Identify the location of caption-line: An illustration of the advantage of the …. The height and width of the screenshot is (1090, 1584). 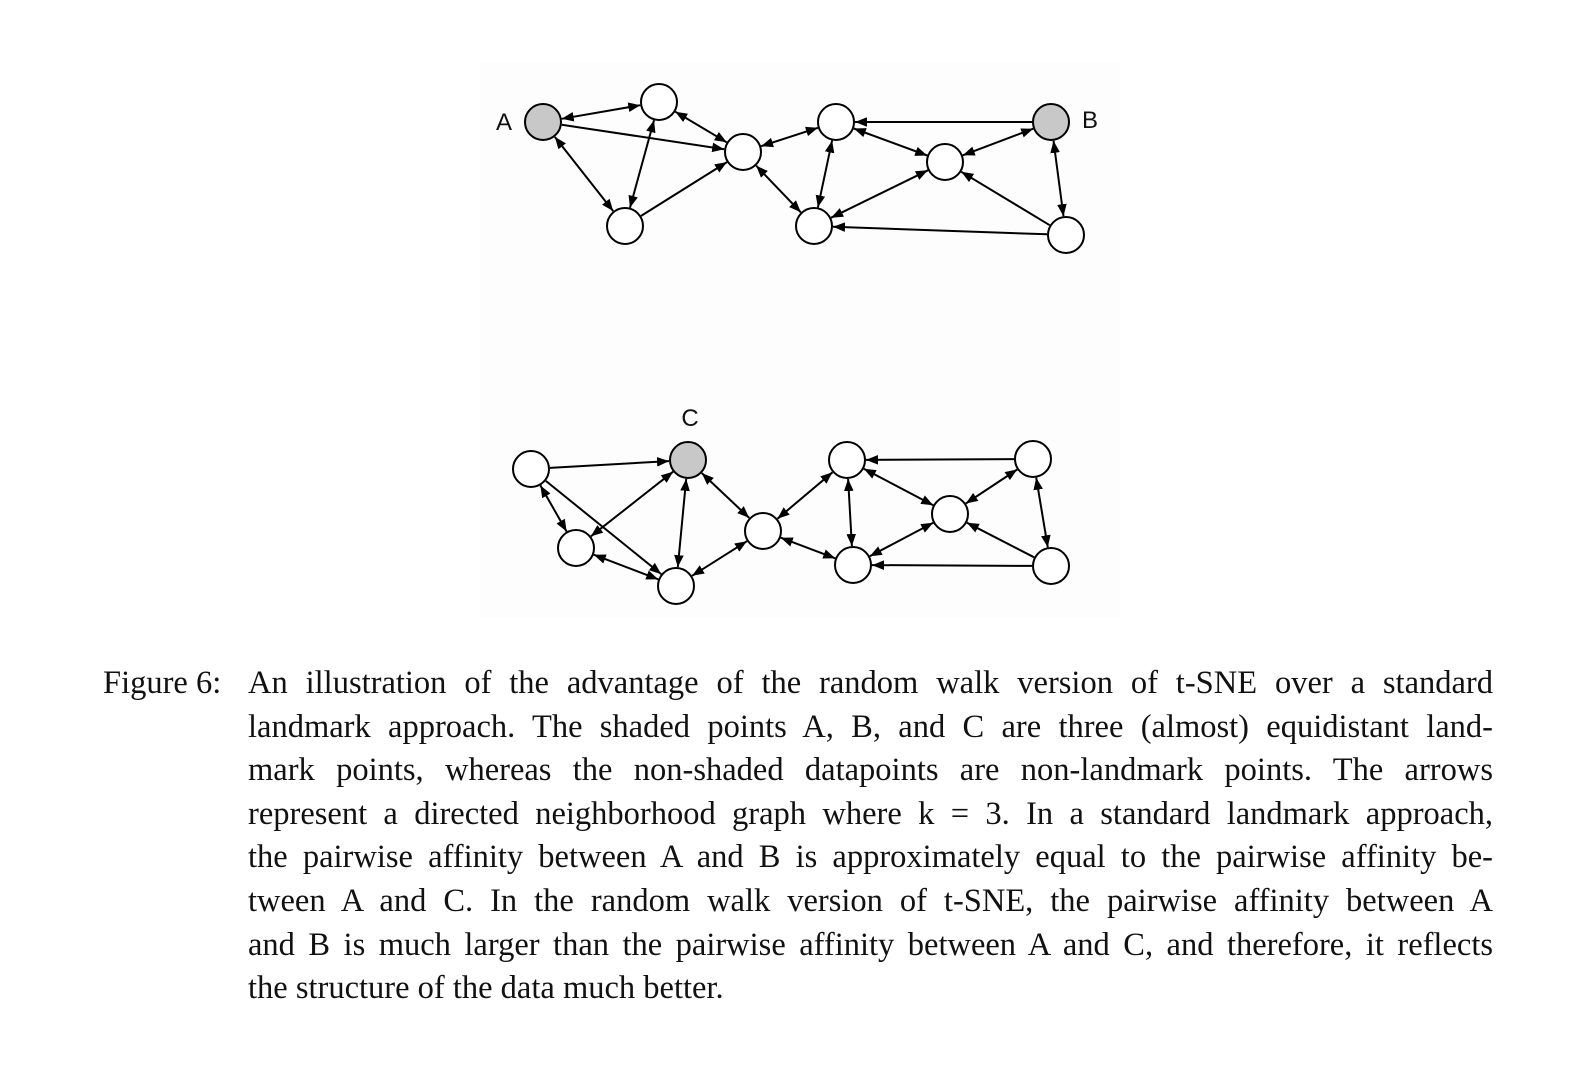
(870, 683).